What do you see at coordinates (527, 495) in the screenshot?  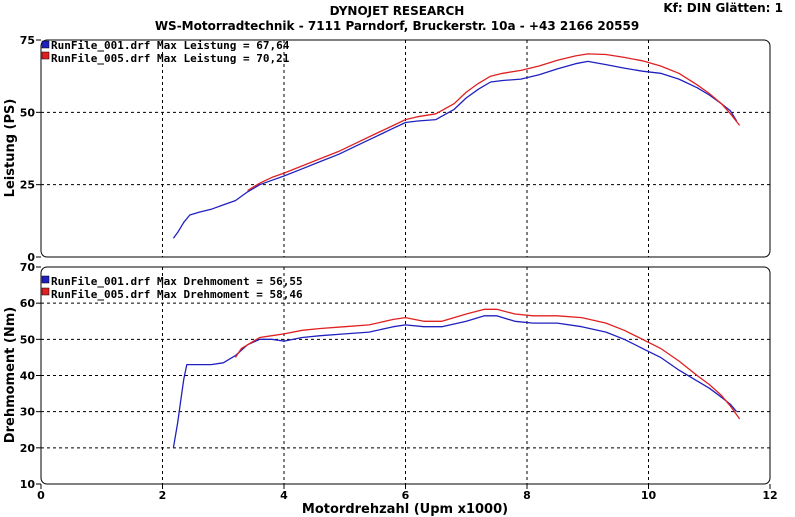 I see `x-tick-label: 8` at bounding box center [527, 495].